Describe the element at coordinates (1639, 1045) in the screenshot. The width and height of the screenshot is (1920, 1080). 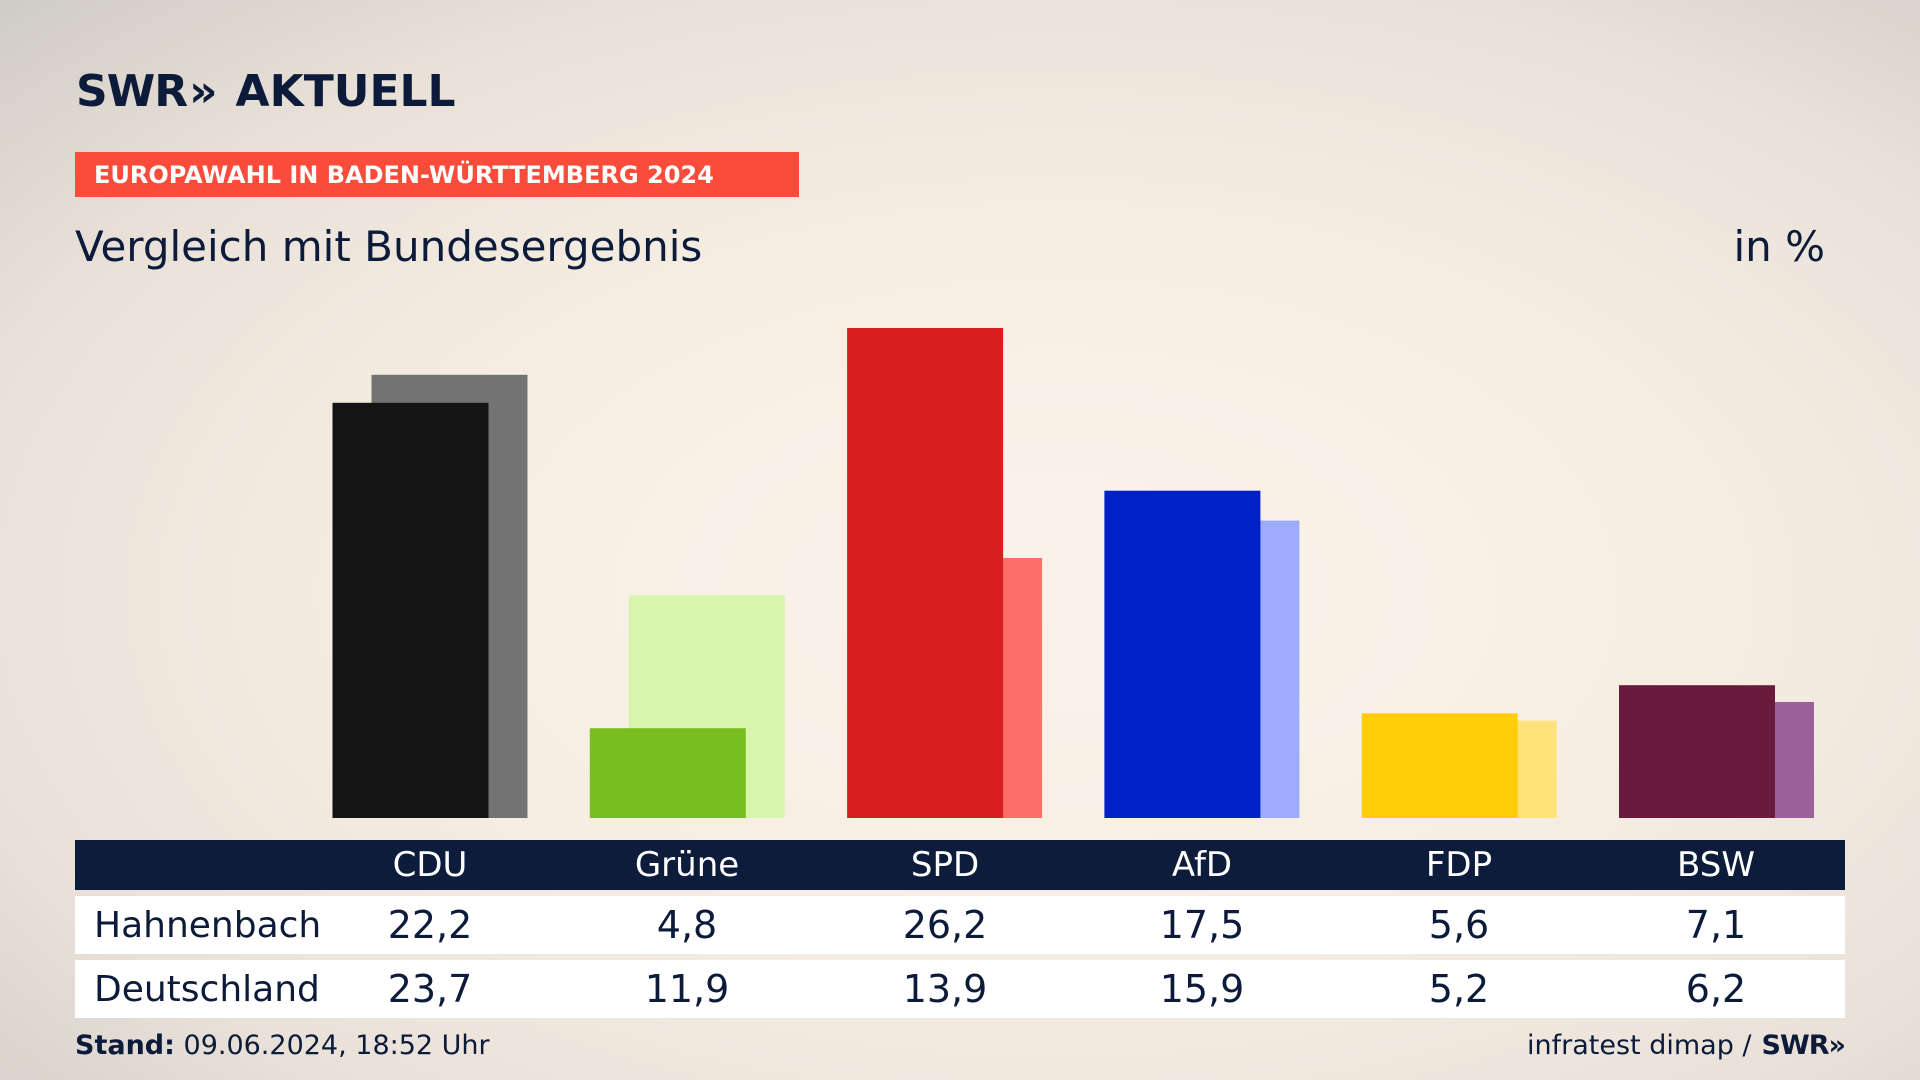
I see `source-text: infratest dimap /` at that location.